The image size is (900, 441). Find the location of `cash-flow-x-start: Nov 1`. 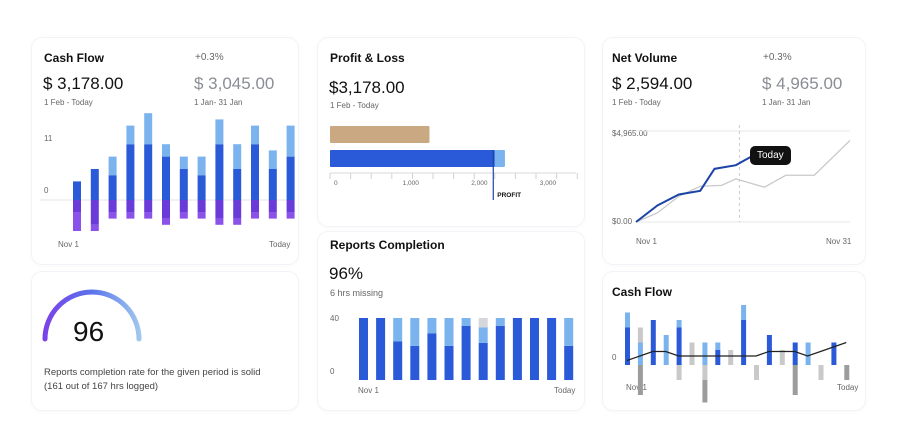

cash-flow-x-start: Nov 1 is located at coordinates (68, 244).